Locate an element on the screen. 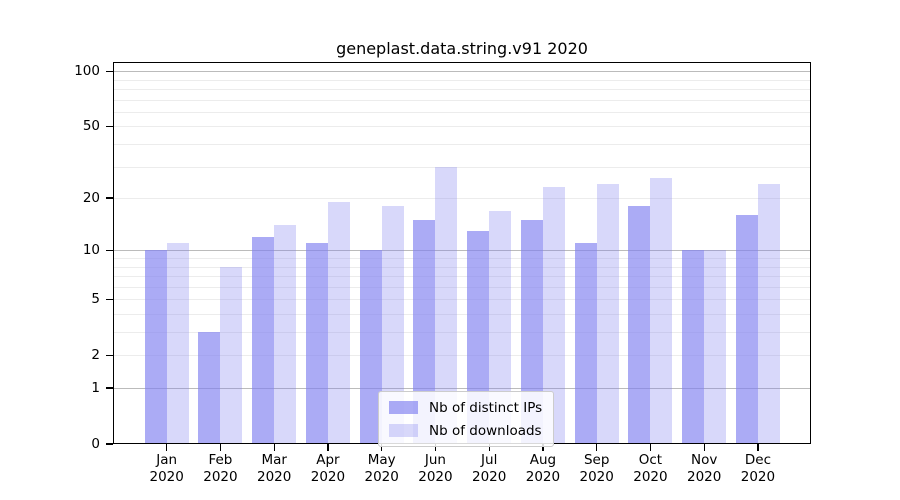 The image size is (900, 500). legend-swatch-downloads is located at coordinates (403, 430).